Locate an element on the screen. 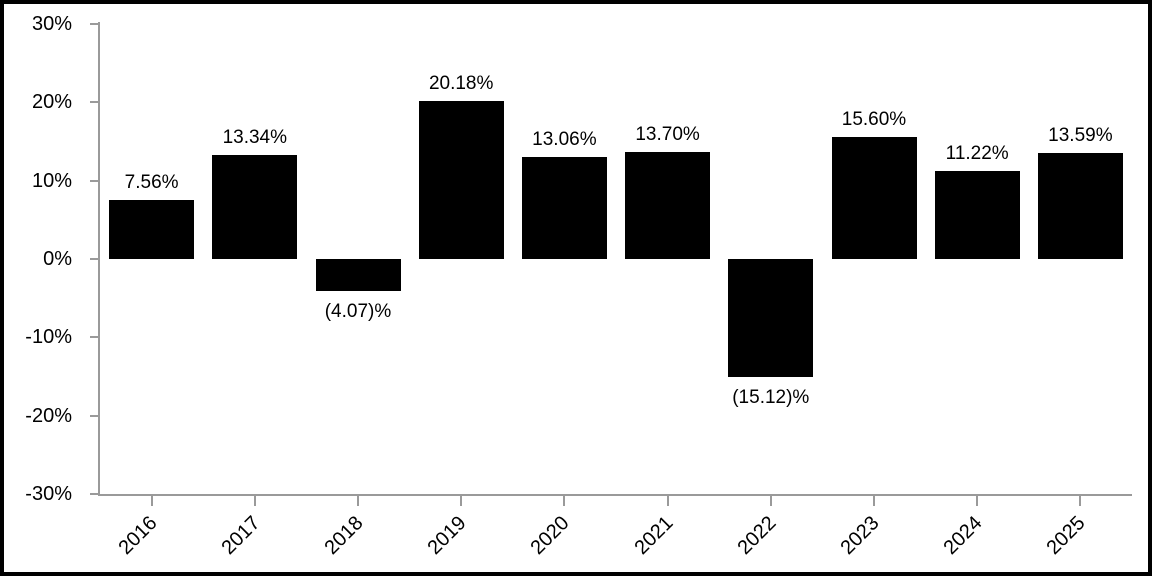 The width and height of the screenshot is (1152, 576). x-axis-tick-label: 2023 is located at coordinates (860, 536).